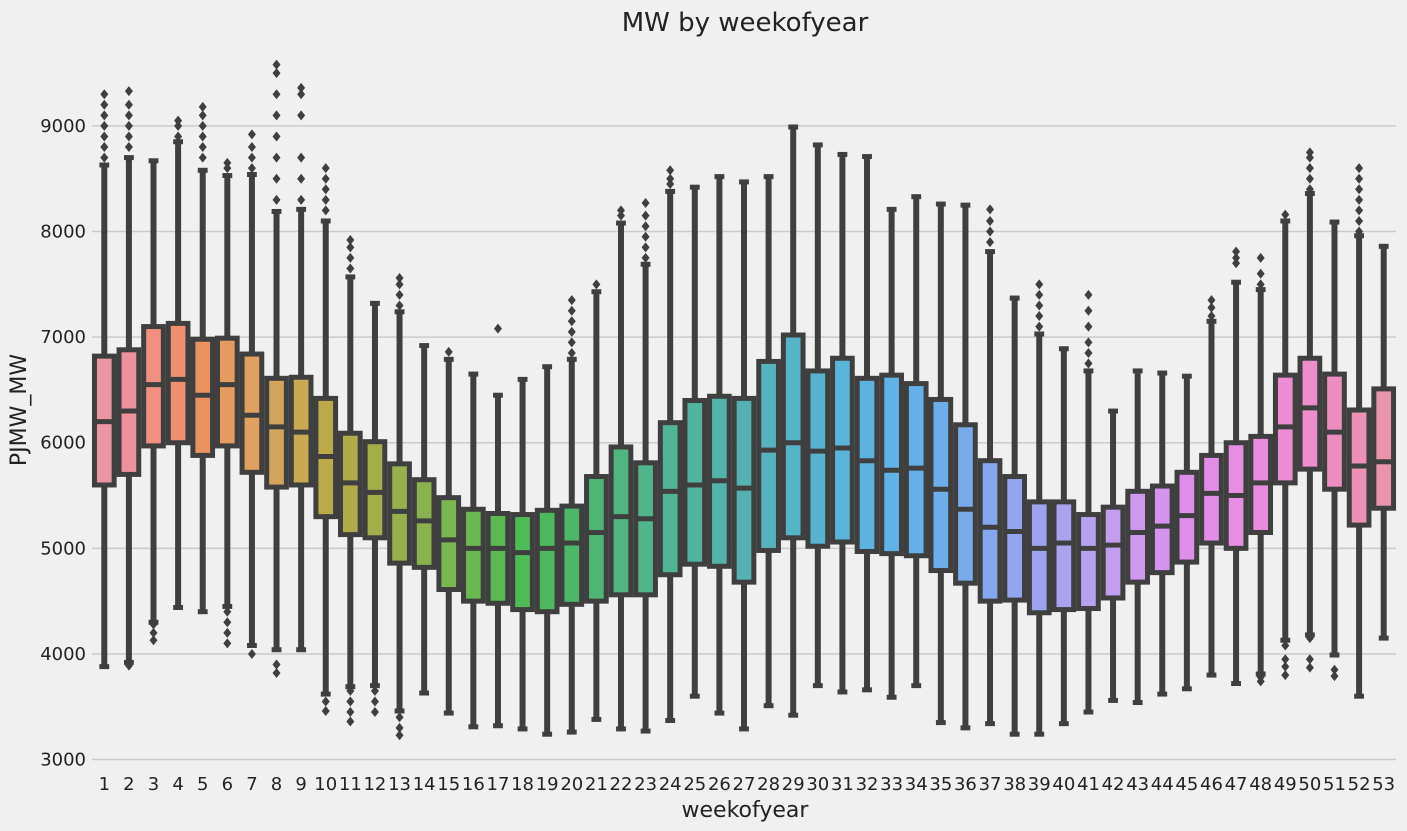  What do you see at coordinates (227, 784) in the screenshot?
I see `x-tick-label: 6` at bounding box center [227, 784].